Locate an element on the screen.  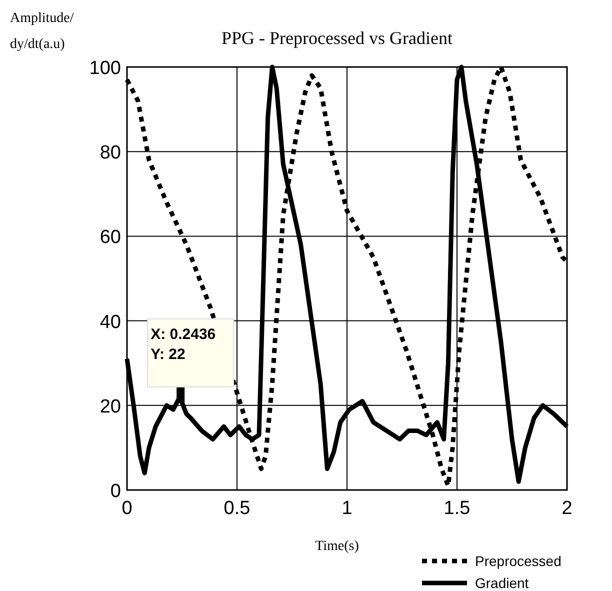
legend-label: Gradient is located at coordinates (502, 583).